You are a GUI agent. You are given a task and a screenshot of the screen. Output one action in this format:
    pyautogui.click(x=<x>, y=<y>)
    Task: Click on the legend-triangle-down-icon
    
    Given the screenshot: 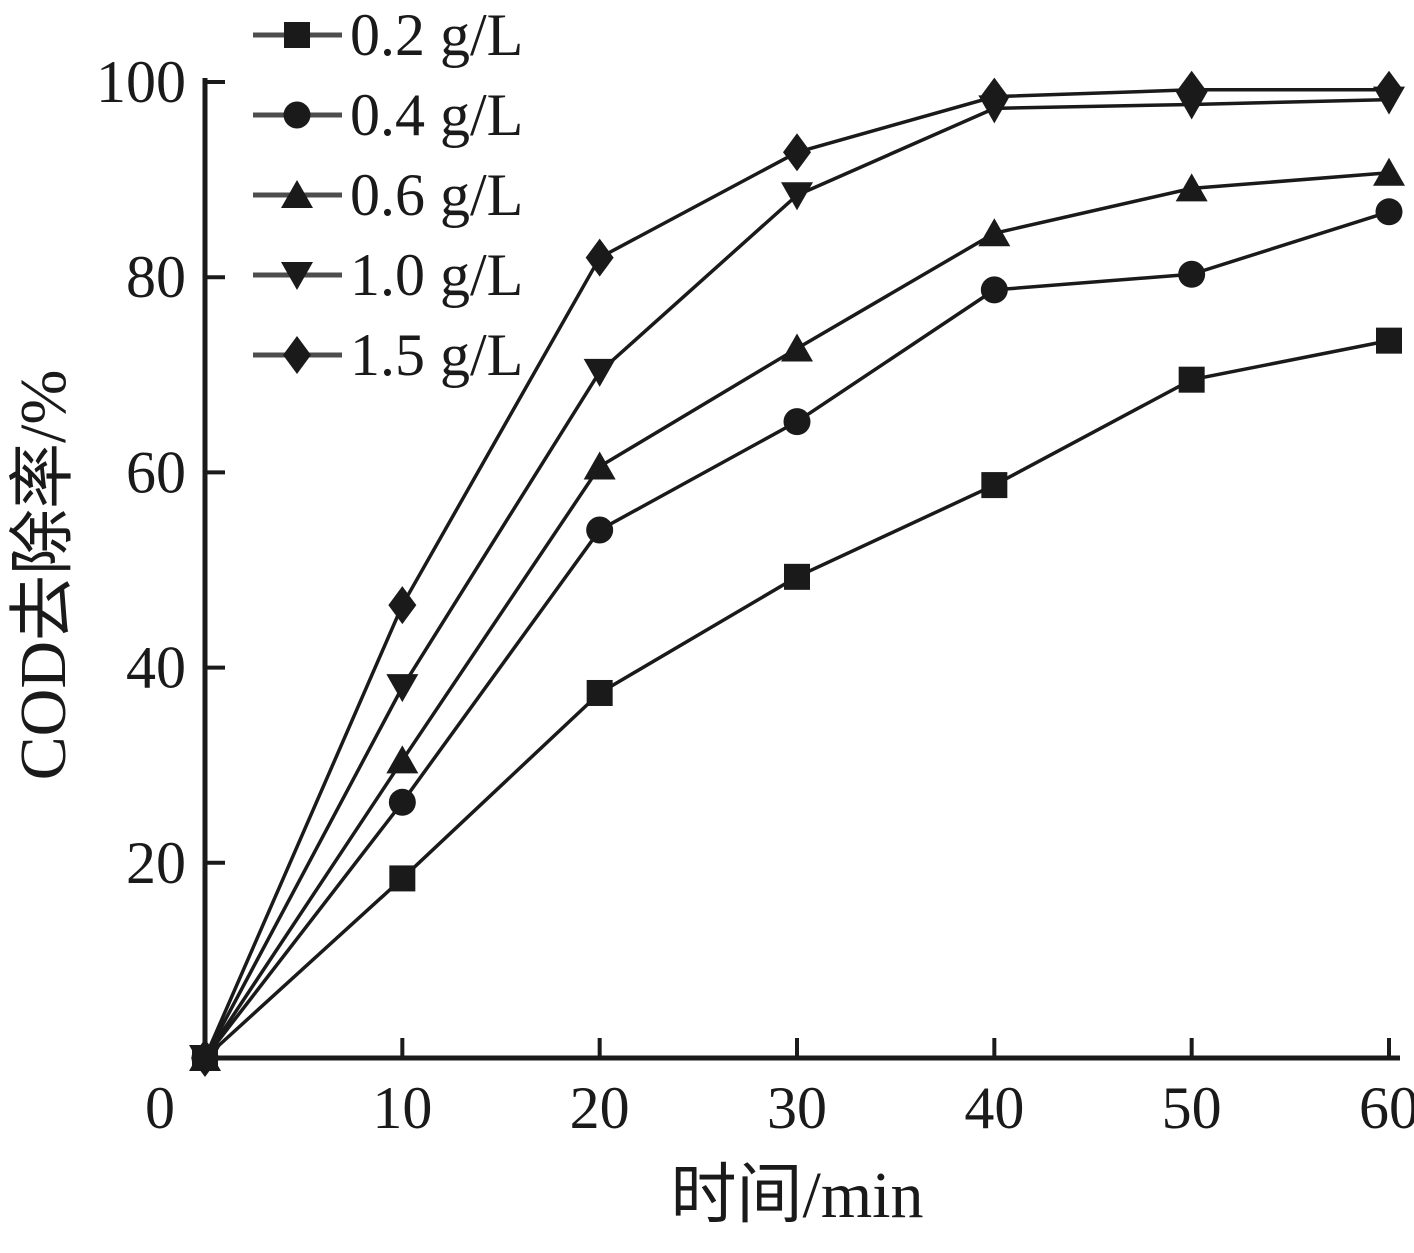 What is the action you would take?
    pyautogui.click(x=297, y=276)
    